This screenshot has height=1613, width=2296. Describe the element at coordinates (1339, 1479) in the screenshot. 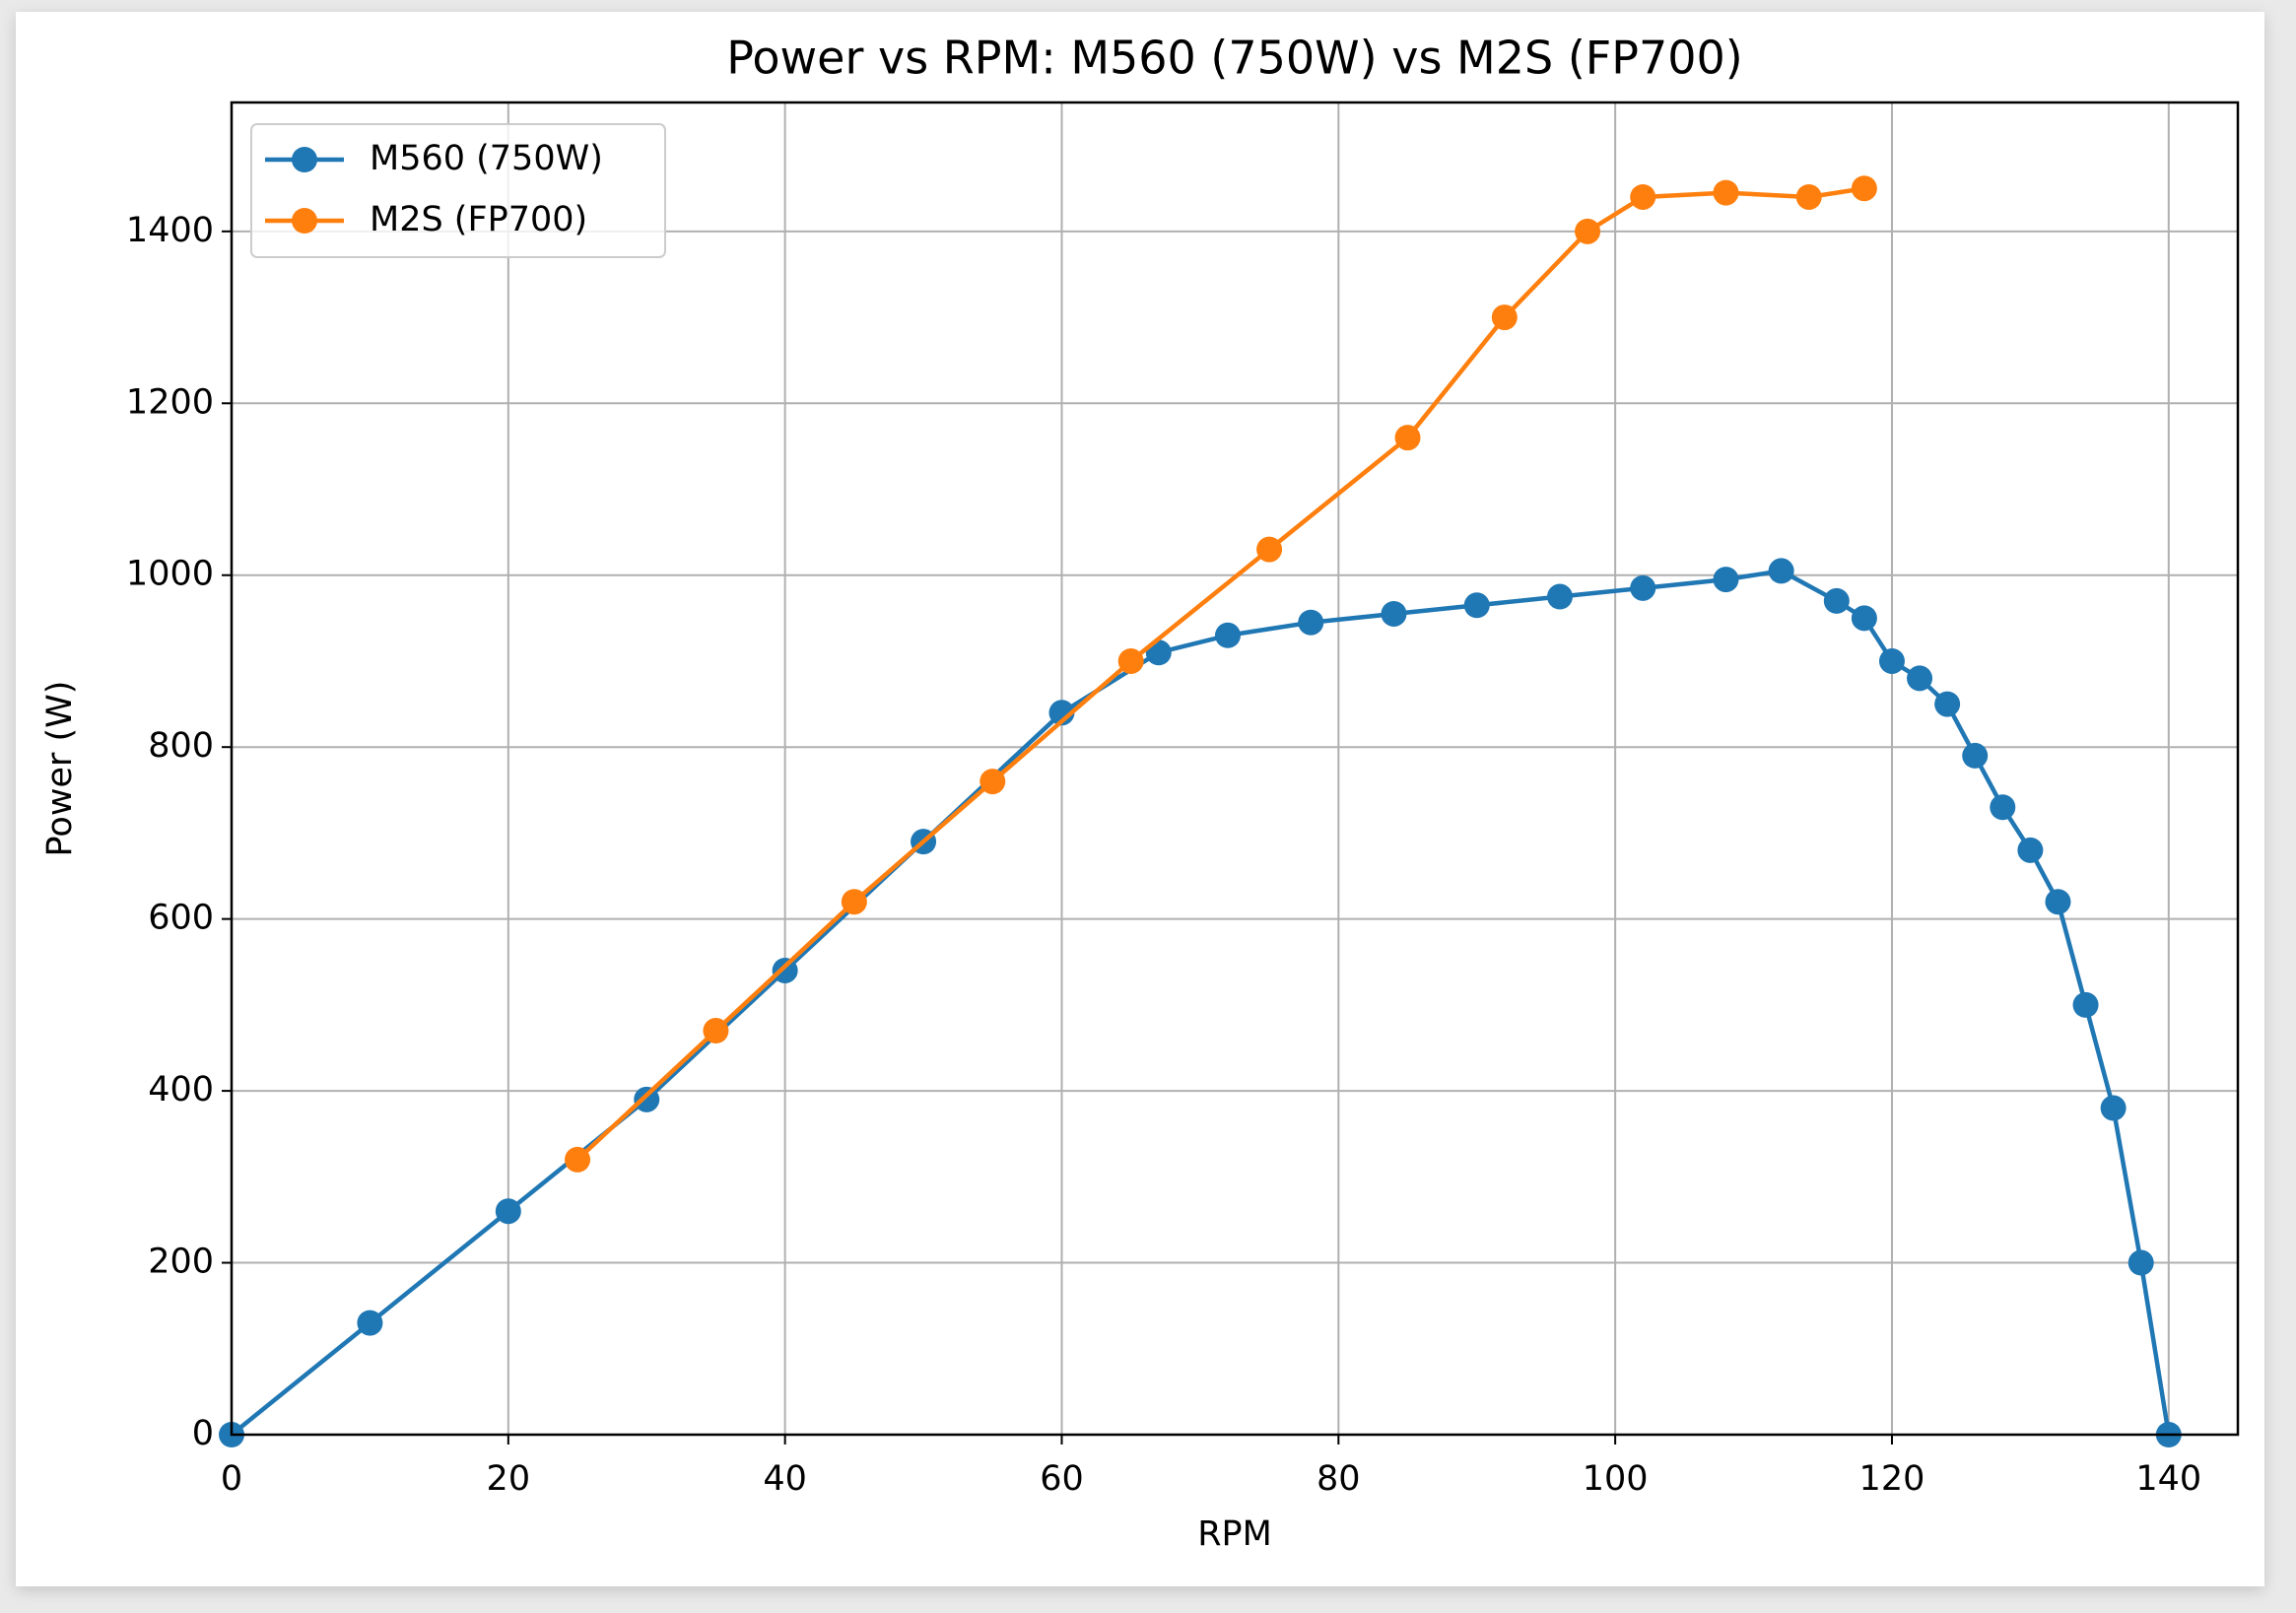

I see `x-tick-label: 80` at that location.